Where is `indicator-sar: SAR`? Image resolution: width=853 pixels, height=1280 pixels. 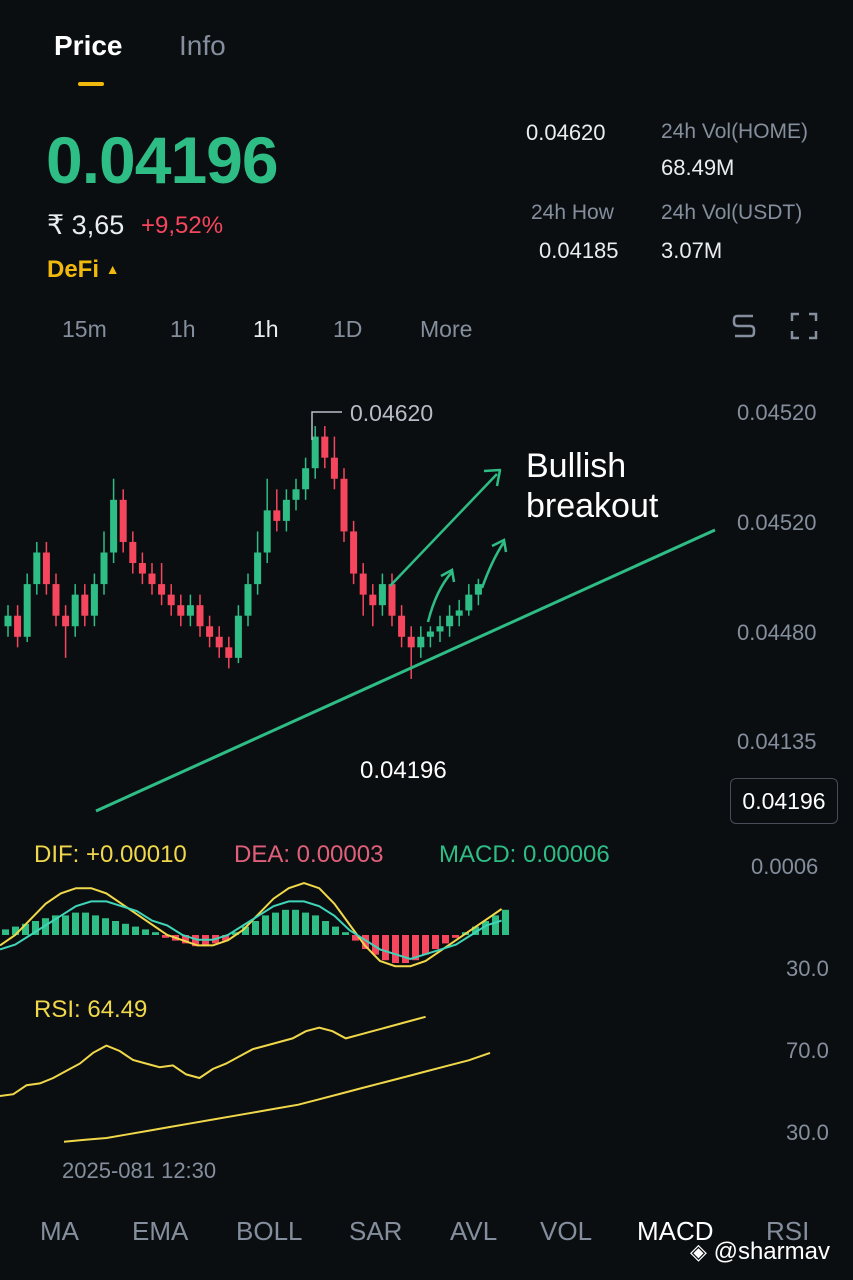
indicator-sar: SAR is located at coordinates (376, 1231).